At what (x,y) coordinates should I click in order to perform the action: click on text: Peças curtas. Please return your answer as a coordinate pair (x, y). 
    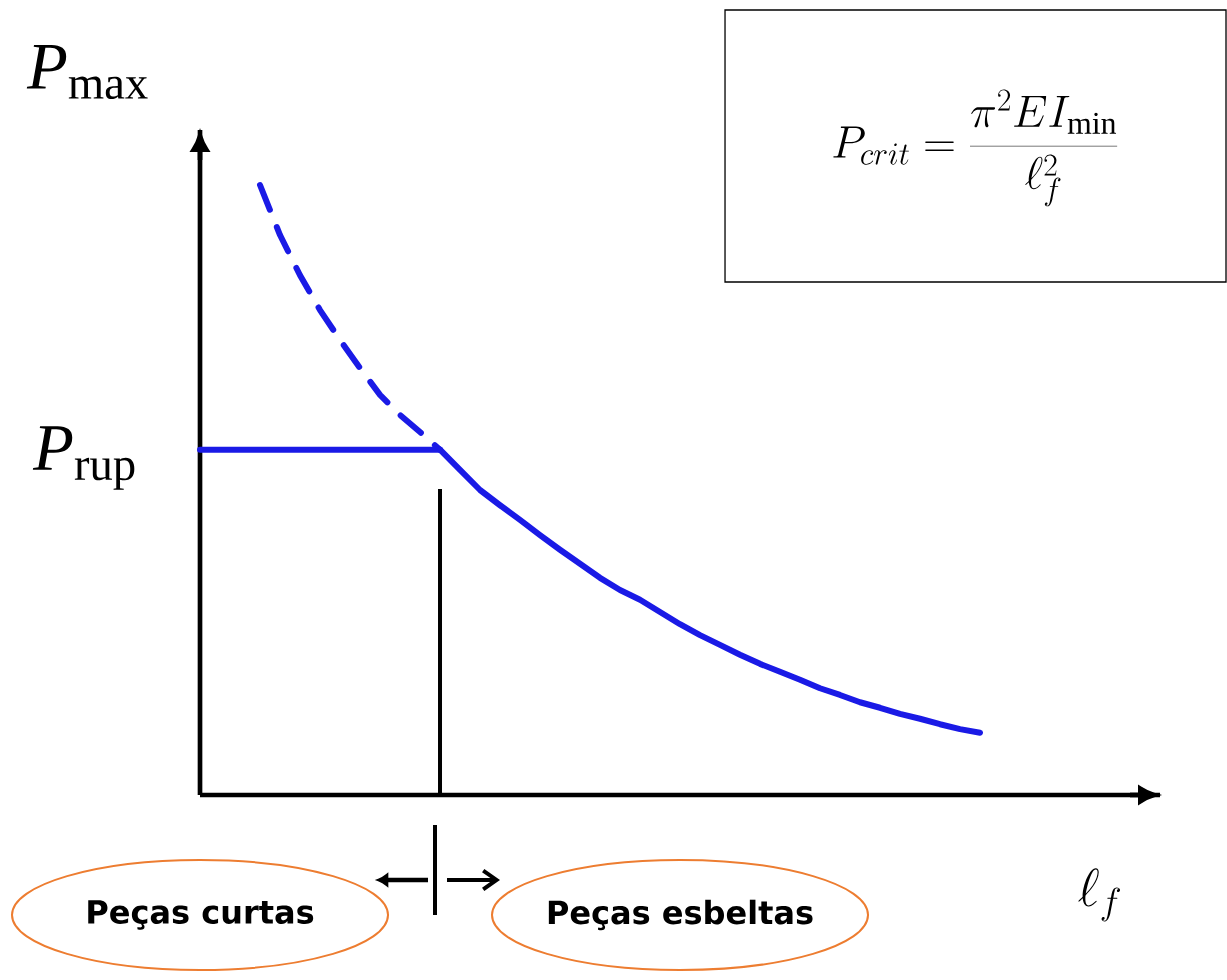
    Looking at the image, I should click on (201, 915).